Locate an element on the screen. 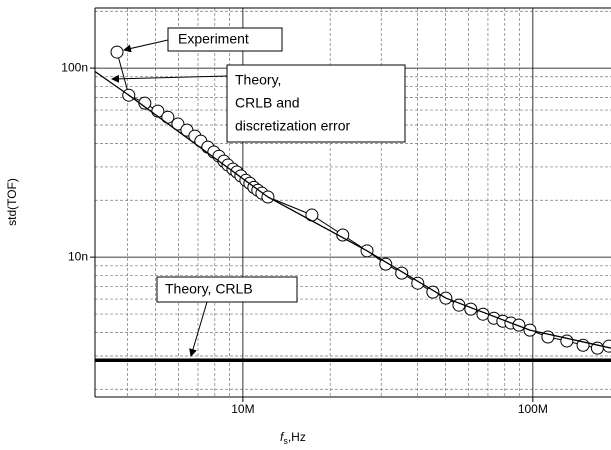 Image resolution: width=611 pixels, height=450 pixels. x-label-sub: s is located at coordinates (285, 441).